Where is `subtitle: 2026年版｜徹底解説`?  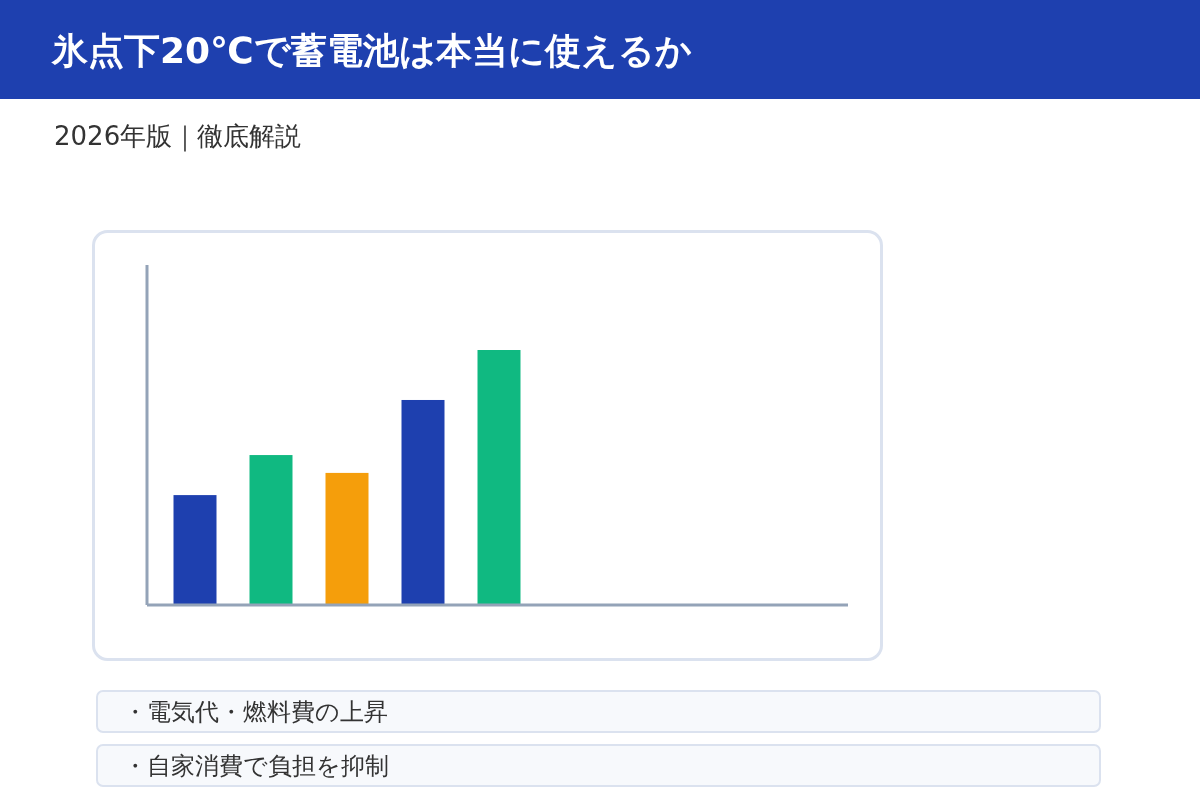 subtitle: 2026年版｜徹底解説 is located at coordinates (178, 136).